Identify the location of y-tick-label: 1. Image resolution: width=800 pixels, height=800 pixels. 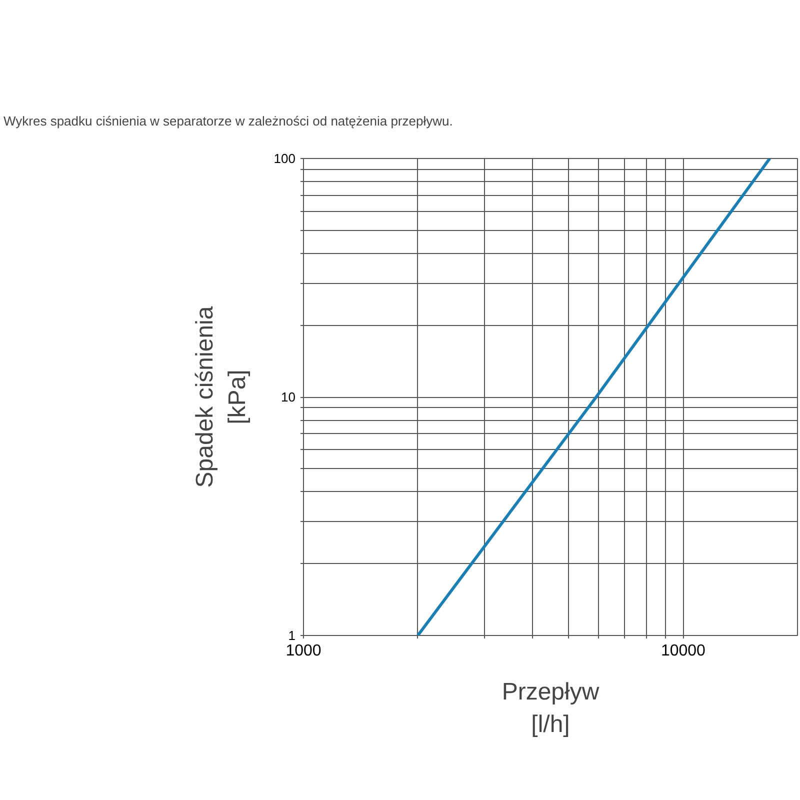
(292, 635).